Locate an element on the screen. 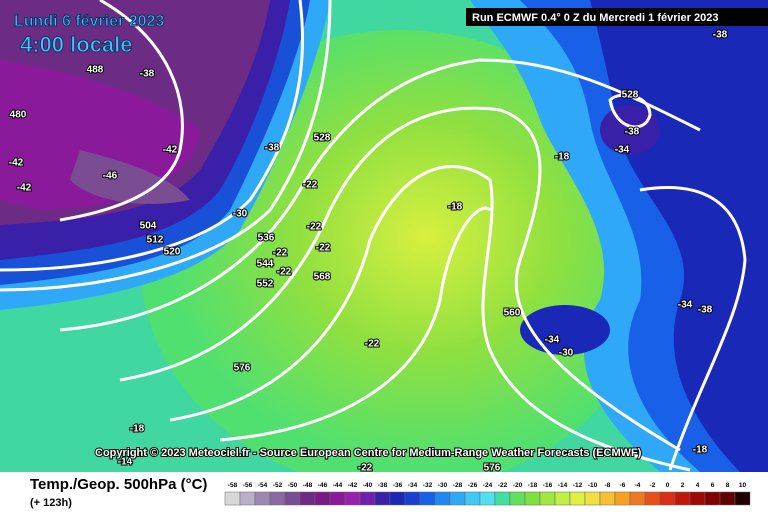 Image resolution: width=768 pixels, height=517 pixels. scale-label: 6 is located at coordinates (713, 485).